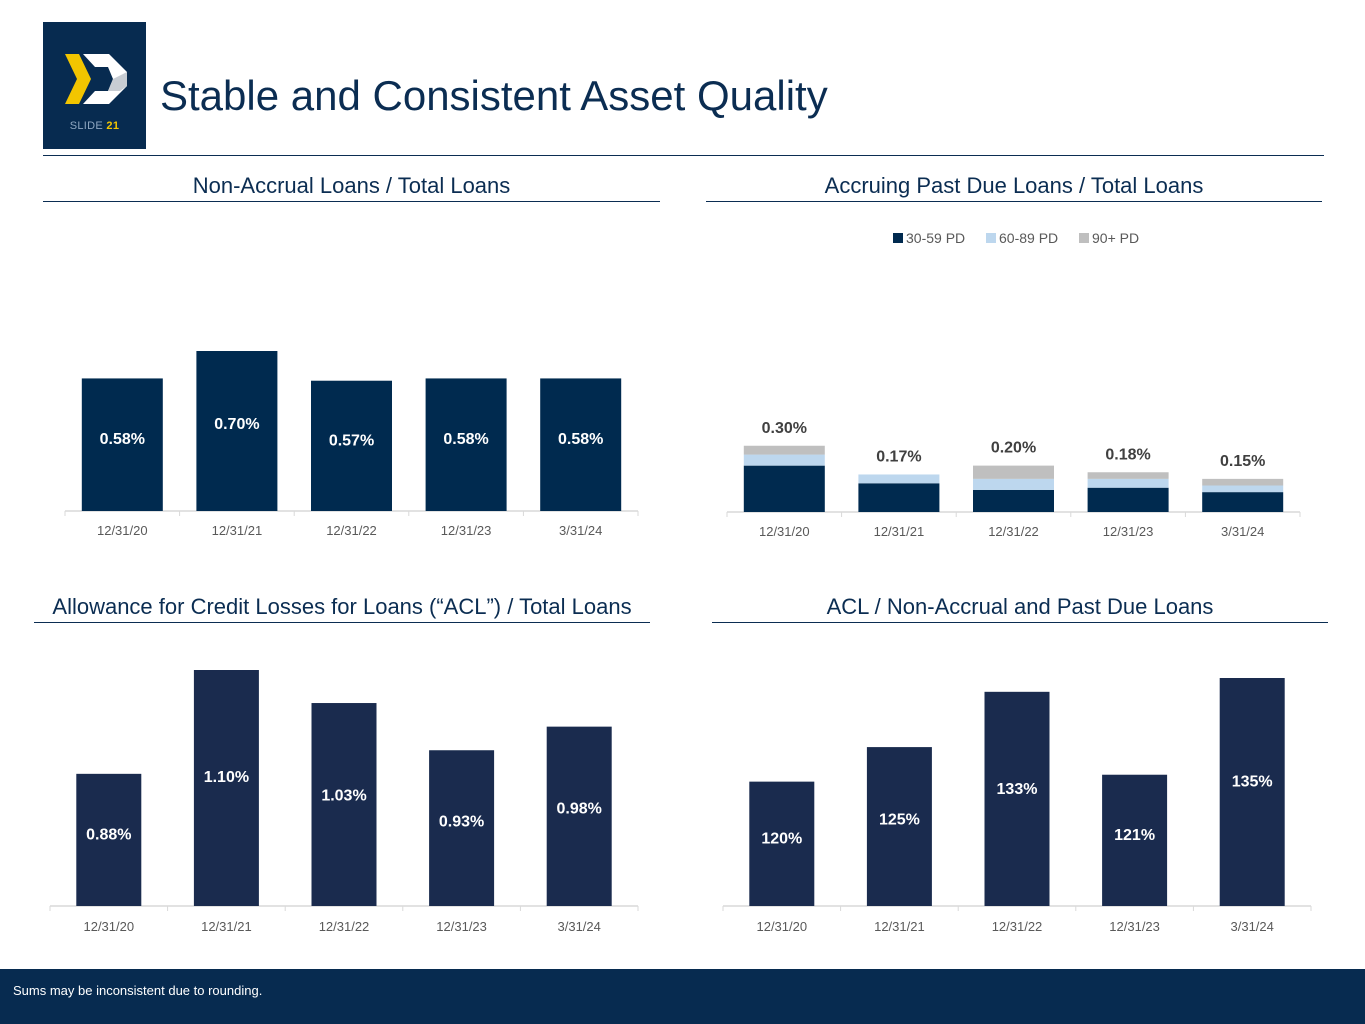 The height and width of the screenshot is (1024, 1365). I want to click on nonaccrual-tick-label: 12/31/23, so click(466, 530).